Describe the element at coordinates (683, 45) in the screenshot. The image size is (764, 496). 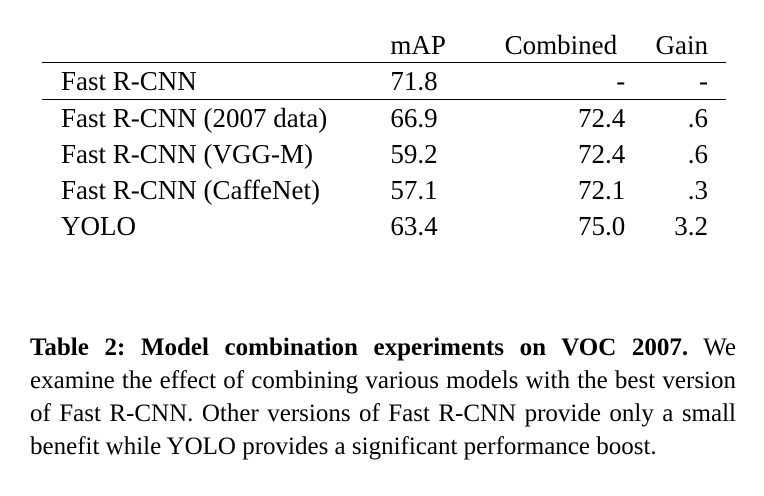
I see `header-gain: Gain` at that location.